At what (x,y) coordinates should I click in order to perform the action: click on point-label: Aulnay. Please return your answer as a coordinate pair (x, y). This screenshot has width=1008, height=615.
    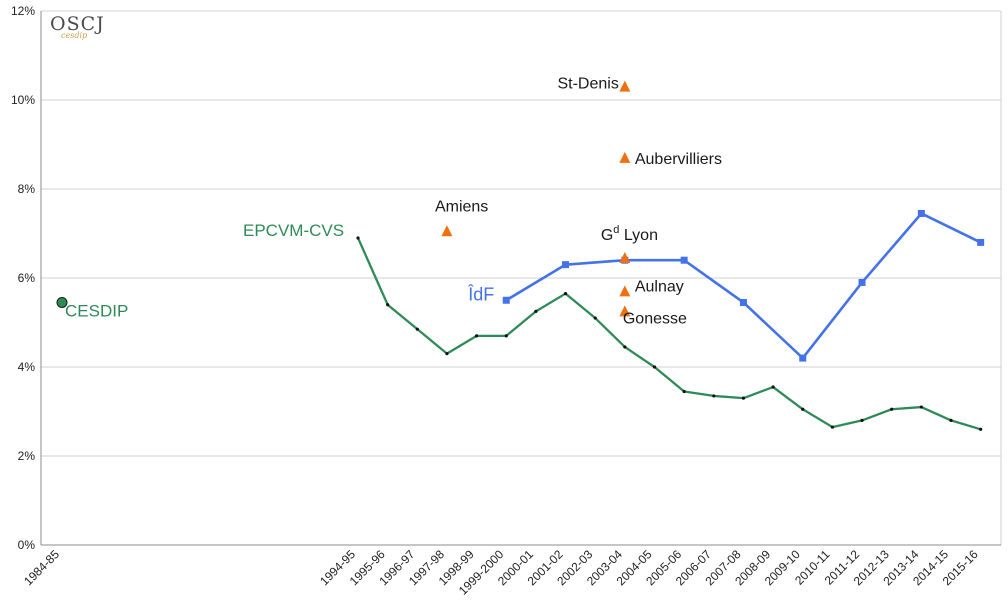
    Looking at the image, I should click on (659, 286).